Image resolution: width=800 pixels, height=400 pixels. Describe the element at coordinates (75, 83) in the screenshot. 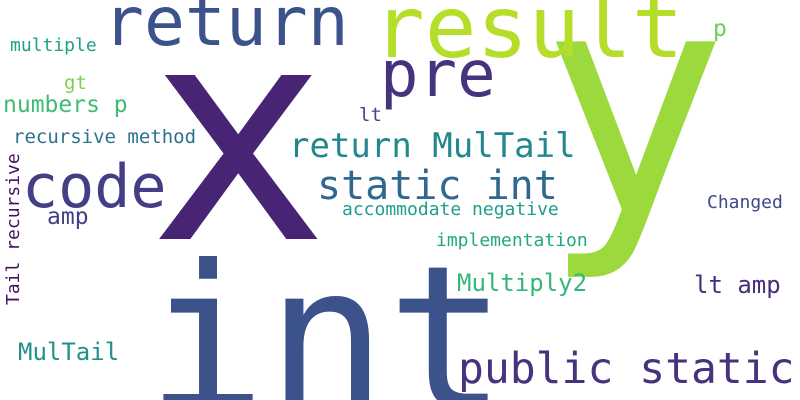

I see `word-gt: gt` at that location.